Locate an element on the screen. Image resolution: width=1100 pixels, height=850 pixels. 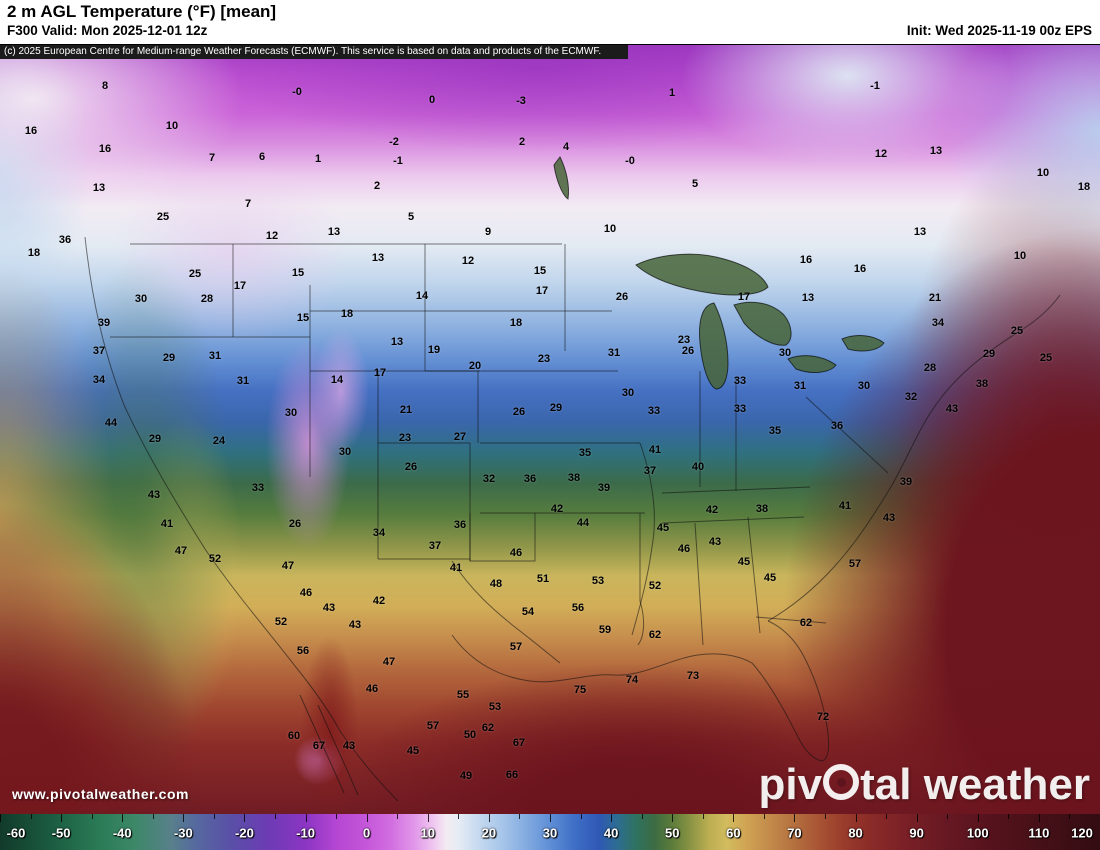
colorbar-tick-label: -40 is located at coordinates (122, 832).